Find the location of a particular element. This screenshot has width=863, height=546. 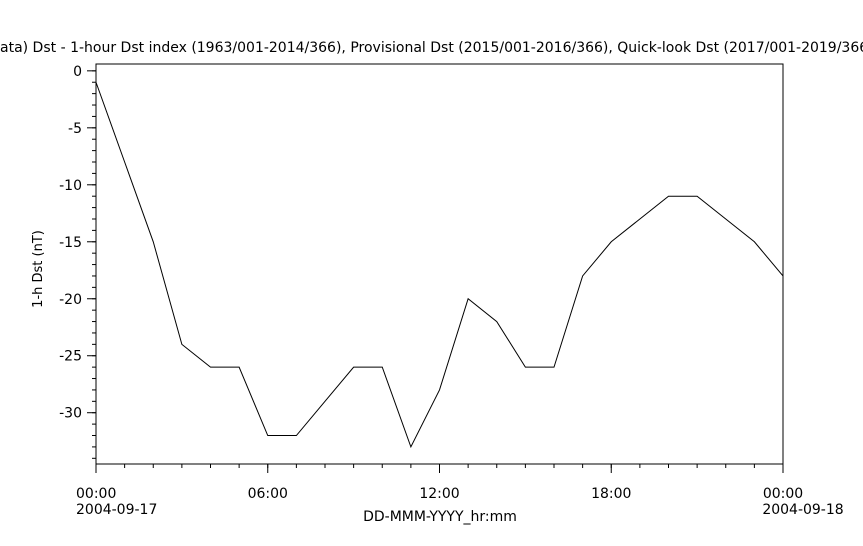

y-tick-label: -30 is located at coordinates (70, 414).